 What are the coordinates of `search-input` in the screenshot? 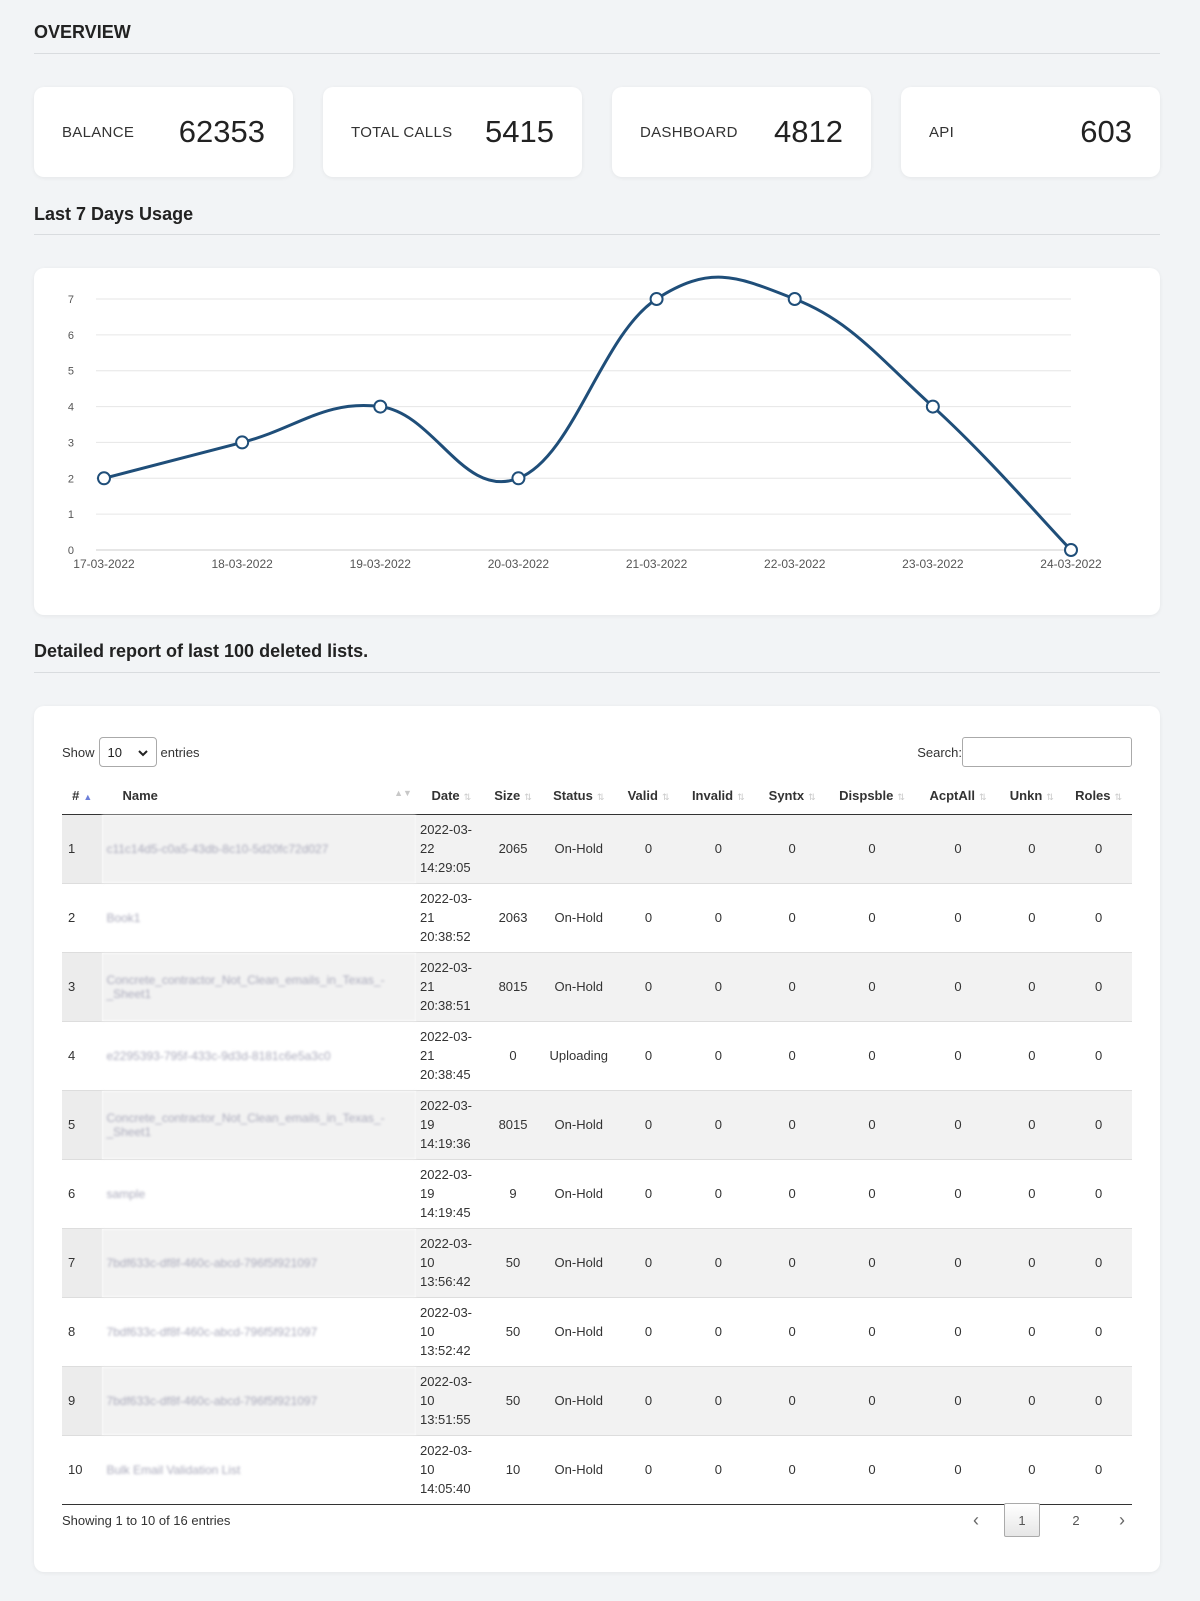 It's located at (1047, 752).